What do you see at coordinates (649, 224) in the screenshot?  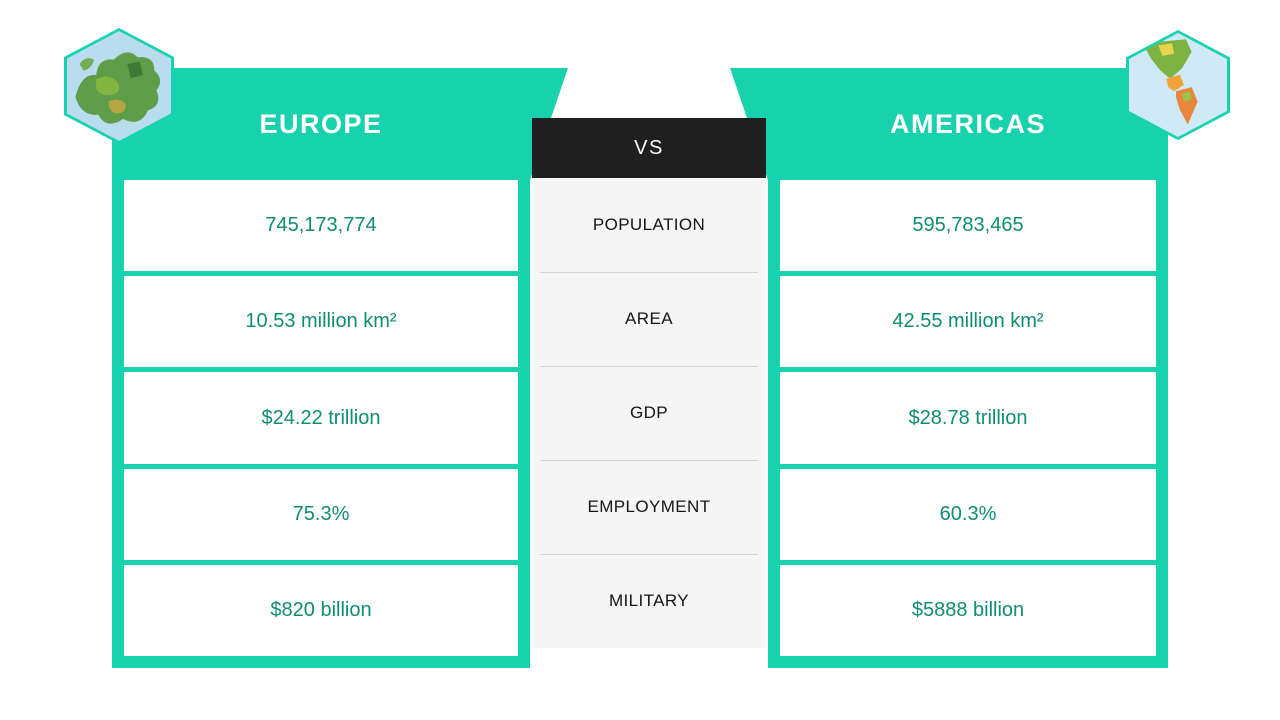 I see `category-label-population: POPULATION` at bounding box center [649, 224].